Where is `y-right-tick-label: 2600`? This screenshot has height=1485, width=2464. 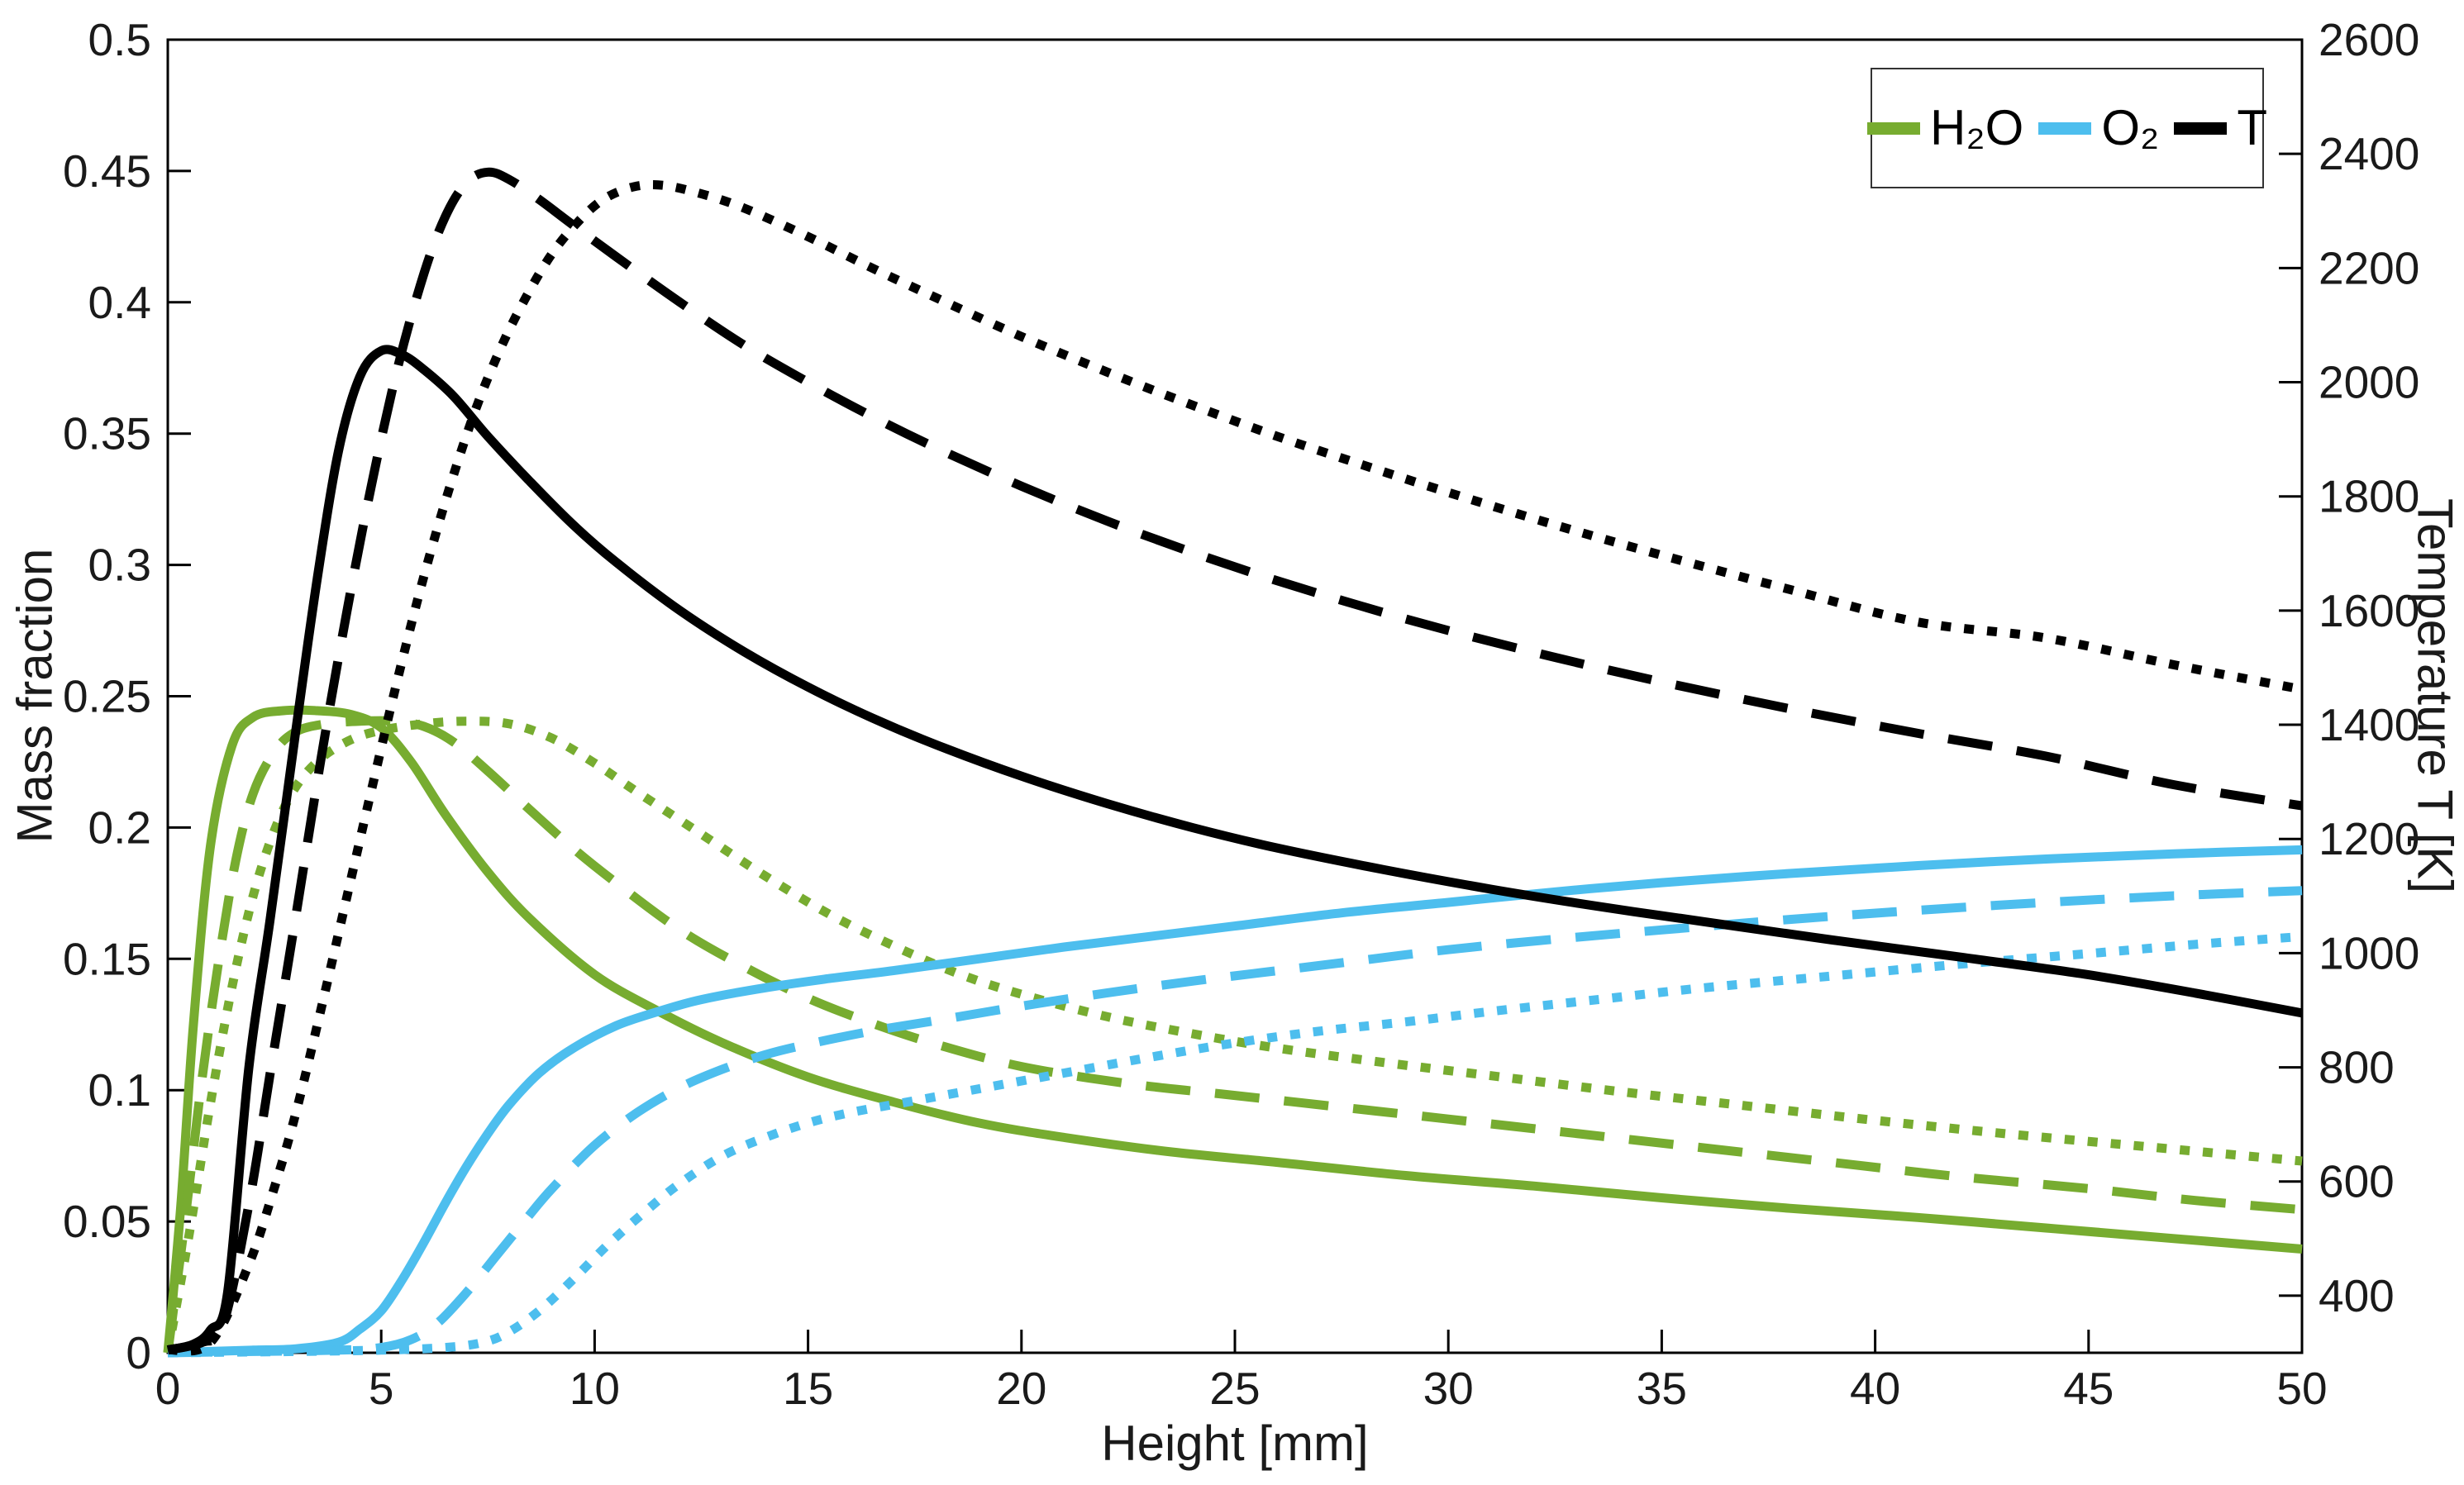
y-right-tick-label: 2600 is located at coordinates (2369, 40).